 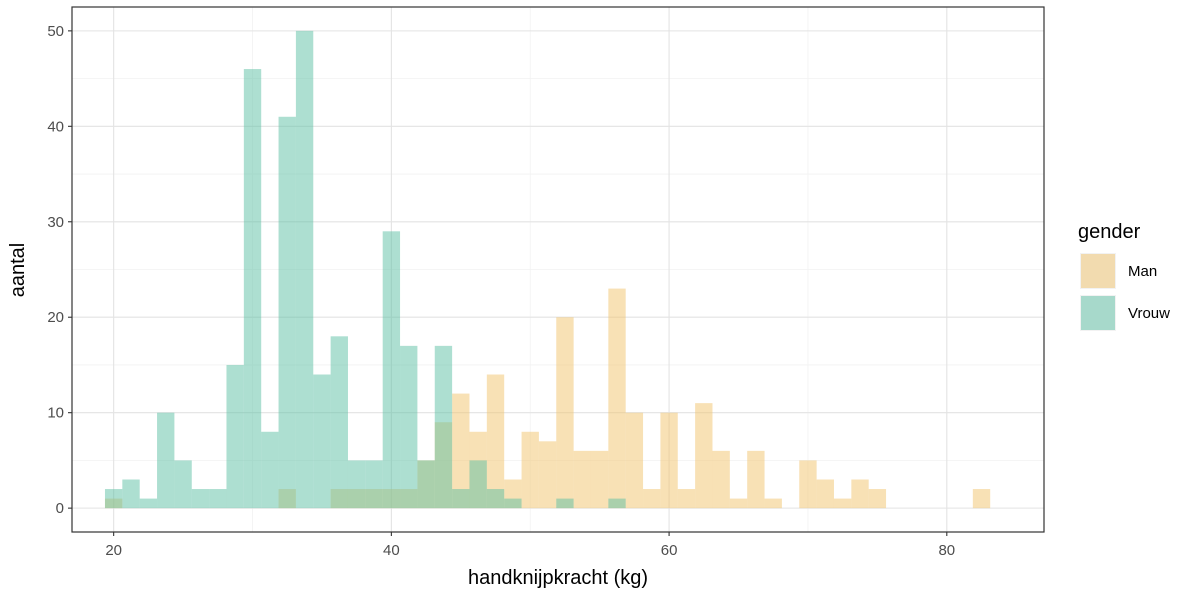 What do you see at coordinates (113, 550) in the screenshot?
I see `x-tick-label: 20` at bounding box center [113, 550].